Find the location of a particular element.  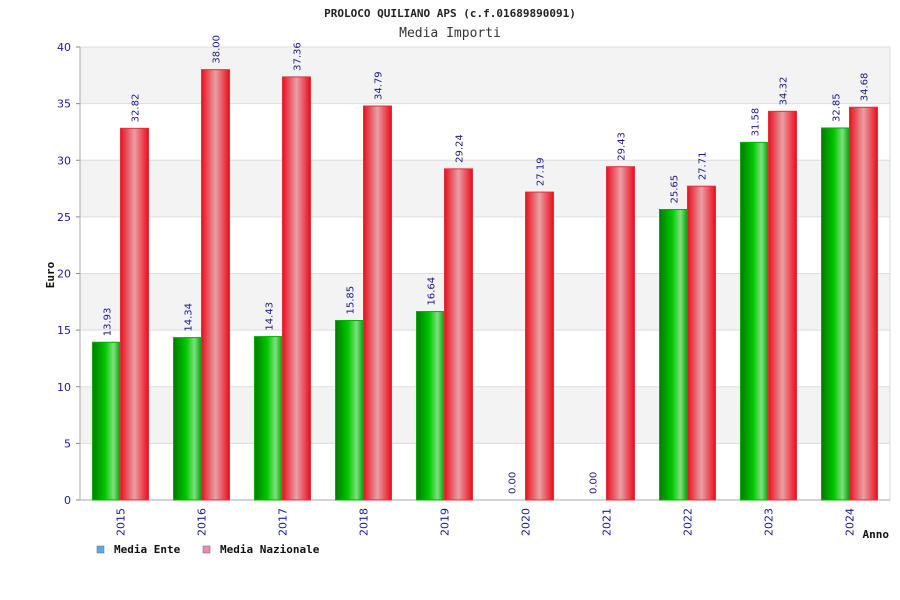

y-tick-label: 15 is located at coordinates (64, 330).